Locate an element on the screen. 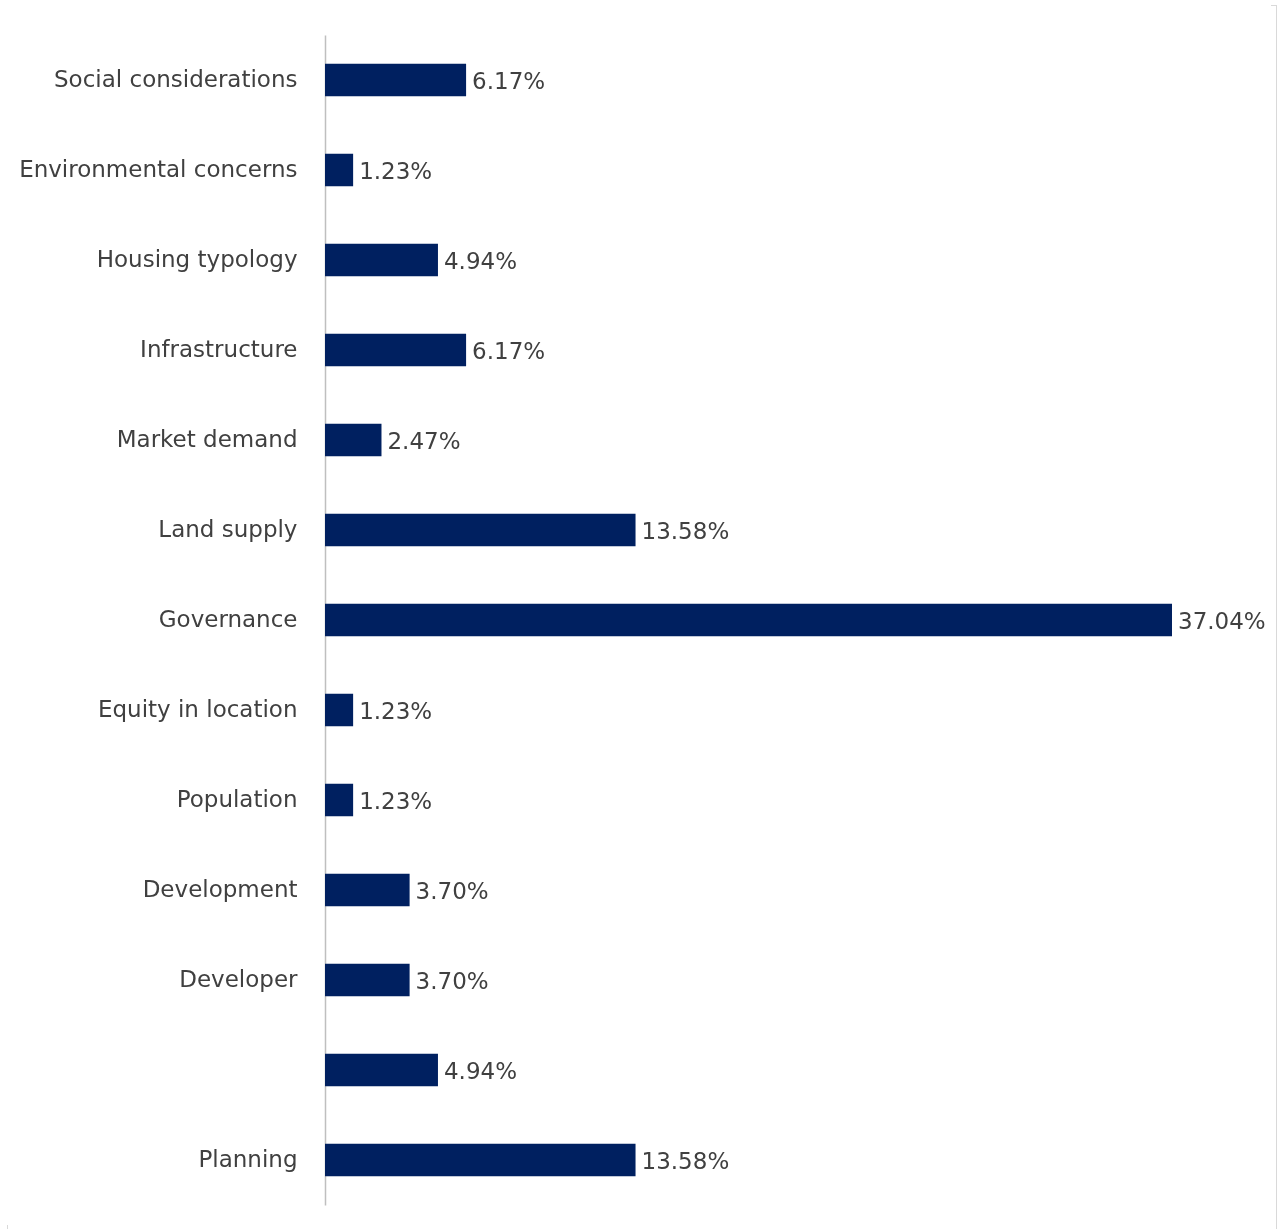 This screenshot has width=1281, height=1229. y-tick-label: Environmental concerns is located at coordinates (158, 169).